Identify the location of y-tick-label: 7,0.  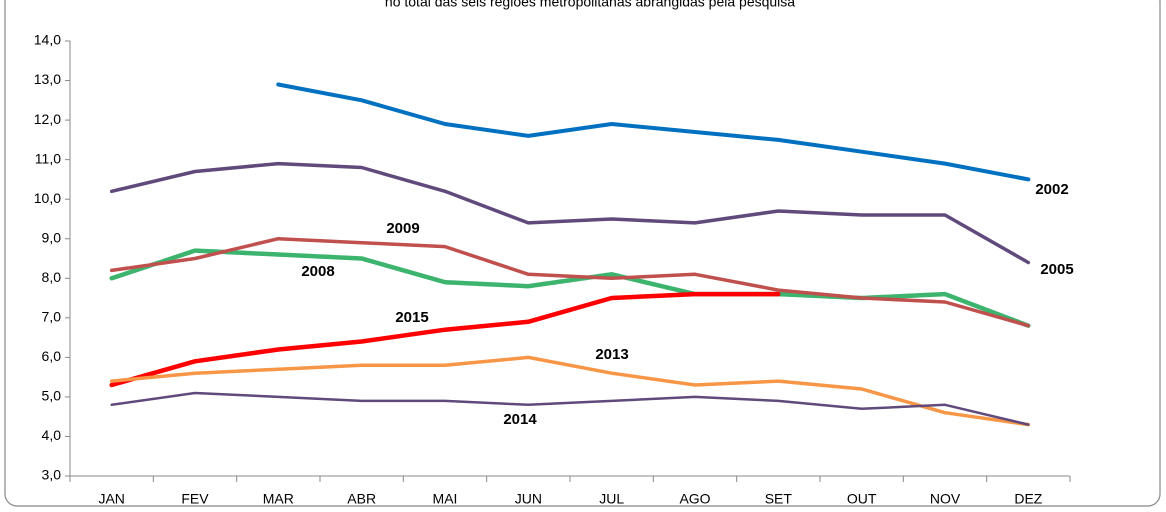
(52, 317).